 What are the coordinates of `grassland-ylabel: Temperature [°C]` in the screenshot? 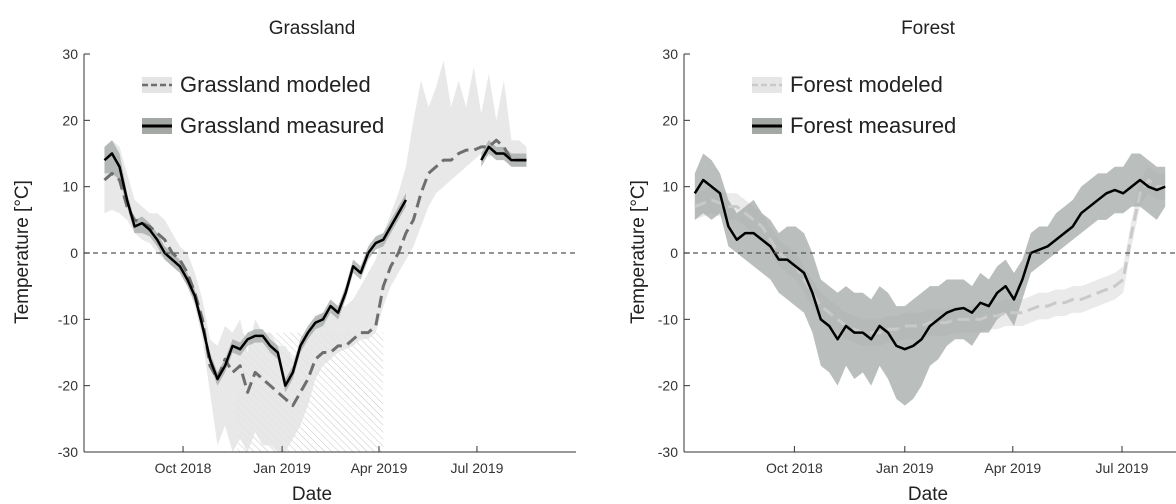 It's located at (22, 252).